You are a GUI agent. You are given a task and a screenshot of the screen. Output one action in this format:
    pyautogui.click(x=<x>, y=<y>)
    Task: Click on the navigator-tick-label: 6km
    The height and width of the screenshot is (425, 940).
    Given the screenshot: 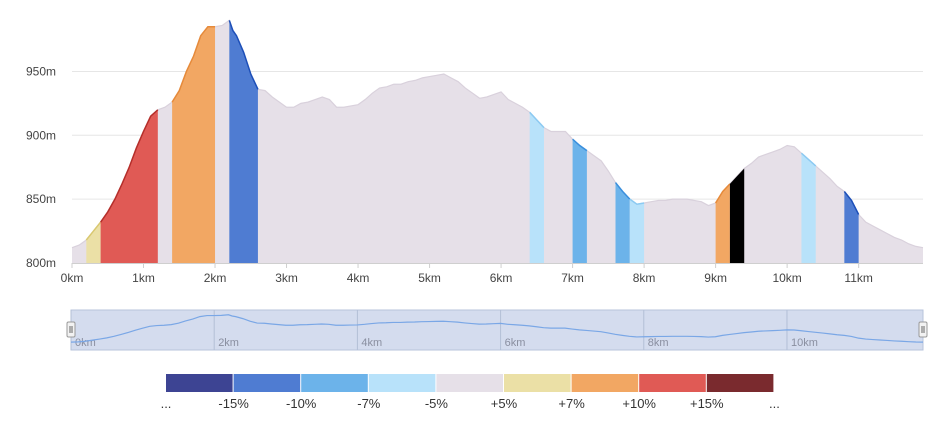 What is the action you would take?
    pyautogui.click(x=515, y=343)
    